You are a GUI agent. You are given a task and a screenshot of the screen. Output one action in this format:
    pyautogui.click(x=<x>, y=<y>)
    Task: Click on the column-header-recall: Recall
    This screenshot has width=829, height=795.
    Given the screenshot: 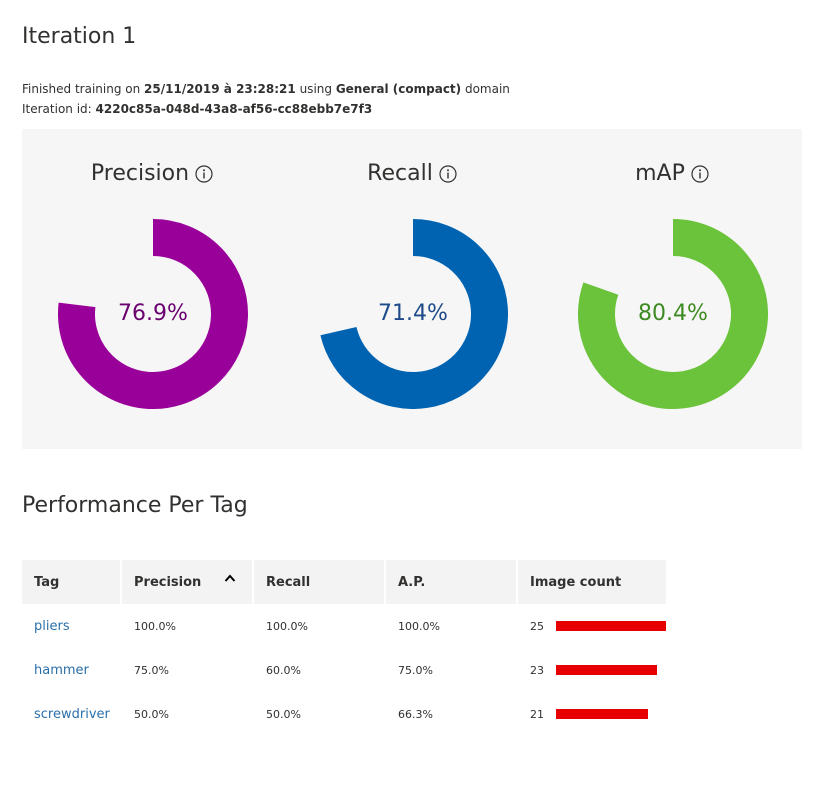 What is the action you would take?
    pyautogui.click(x=320, y=582)
    